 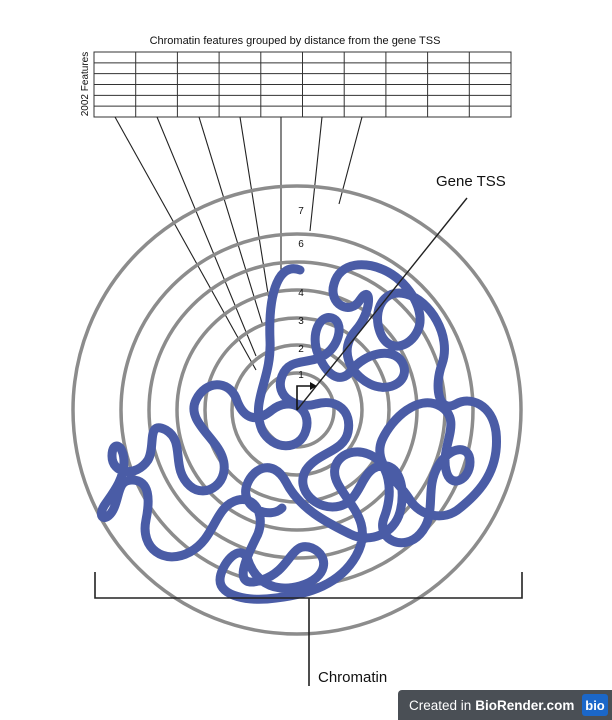 What do you see at coordinates (352, 677) in the screenshot?
I see `chromatin-label: Chromatin` at bounding box center [352, 677].